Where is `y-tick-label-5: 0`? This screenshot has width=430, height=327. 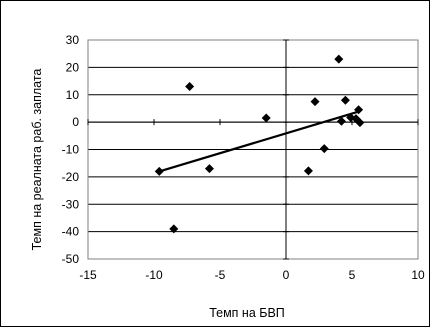 y-tick-label-5: 0 is located at coordinates (75, 122).